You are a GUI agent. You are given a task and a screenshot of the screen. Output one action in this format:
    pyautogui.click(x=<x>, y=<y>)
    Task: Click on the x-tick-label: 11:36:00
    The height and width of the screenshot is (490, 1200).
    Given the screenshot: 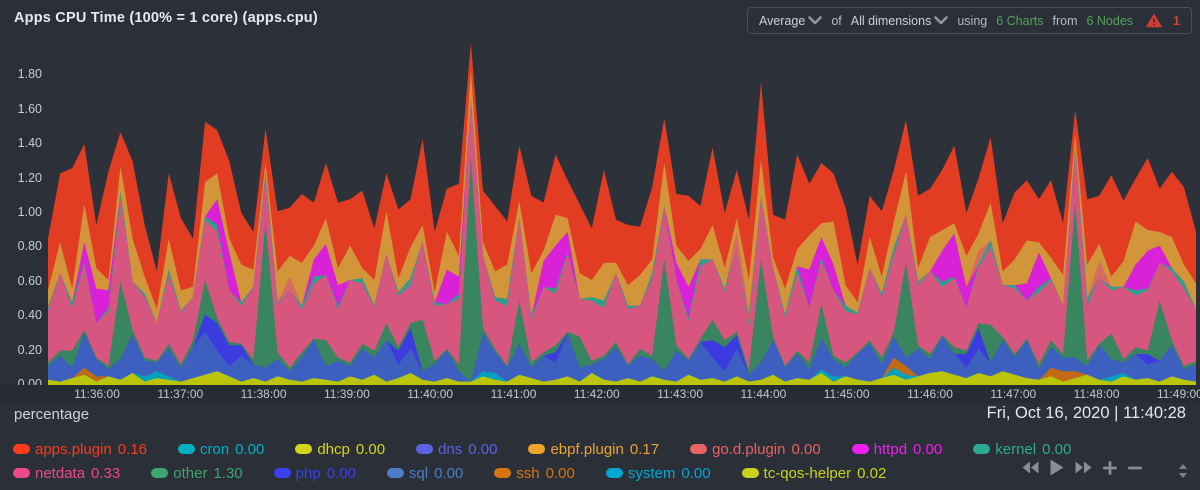 What is the action you would take?
    pyautogui.click(x=97, y=394)
    